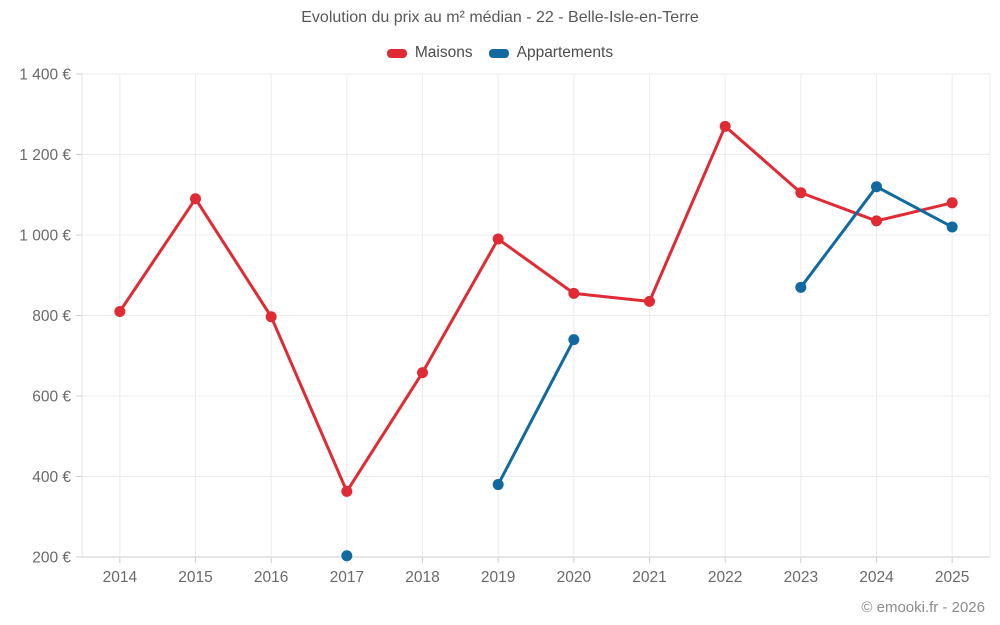  Describe the element at coordinates (51, 397) in the screenshot. I see `y-axis-label: 600 €` at that location.